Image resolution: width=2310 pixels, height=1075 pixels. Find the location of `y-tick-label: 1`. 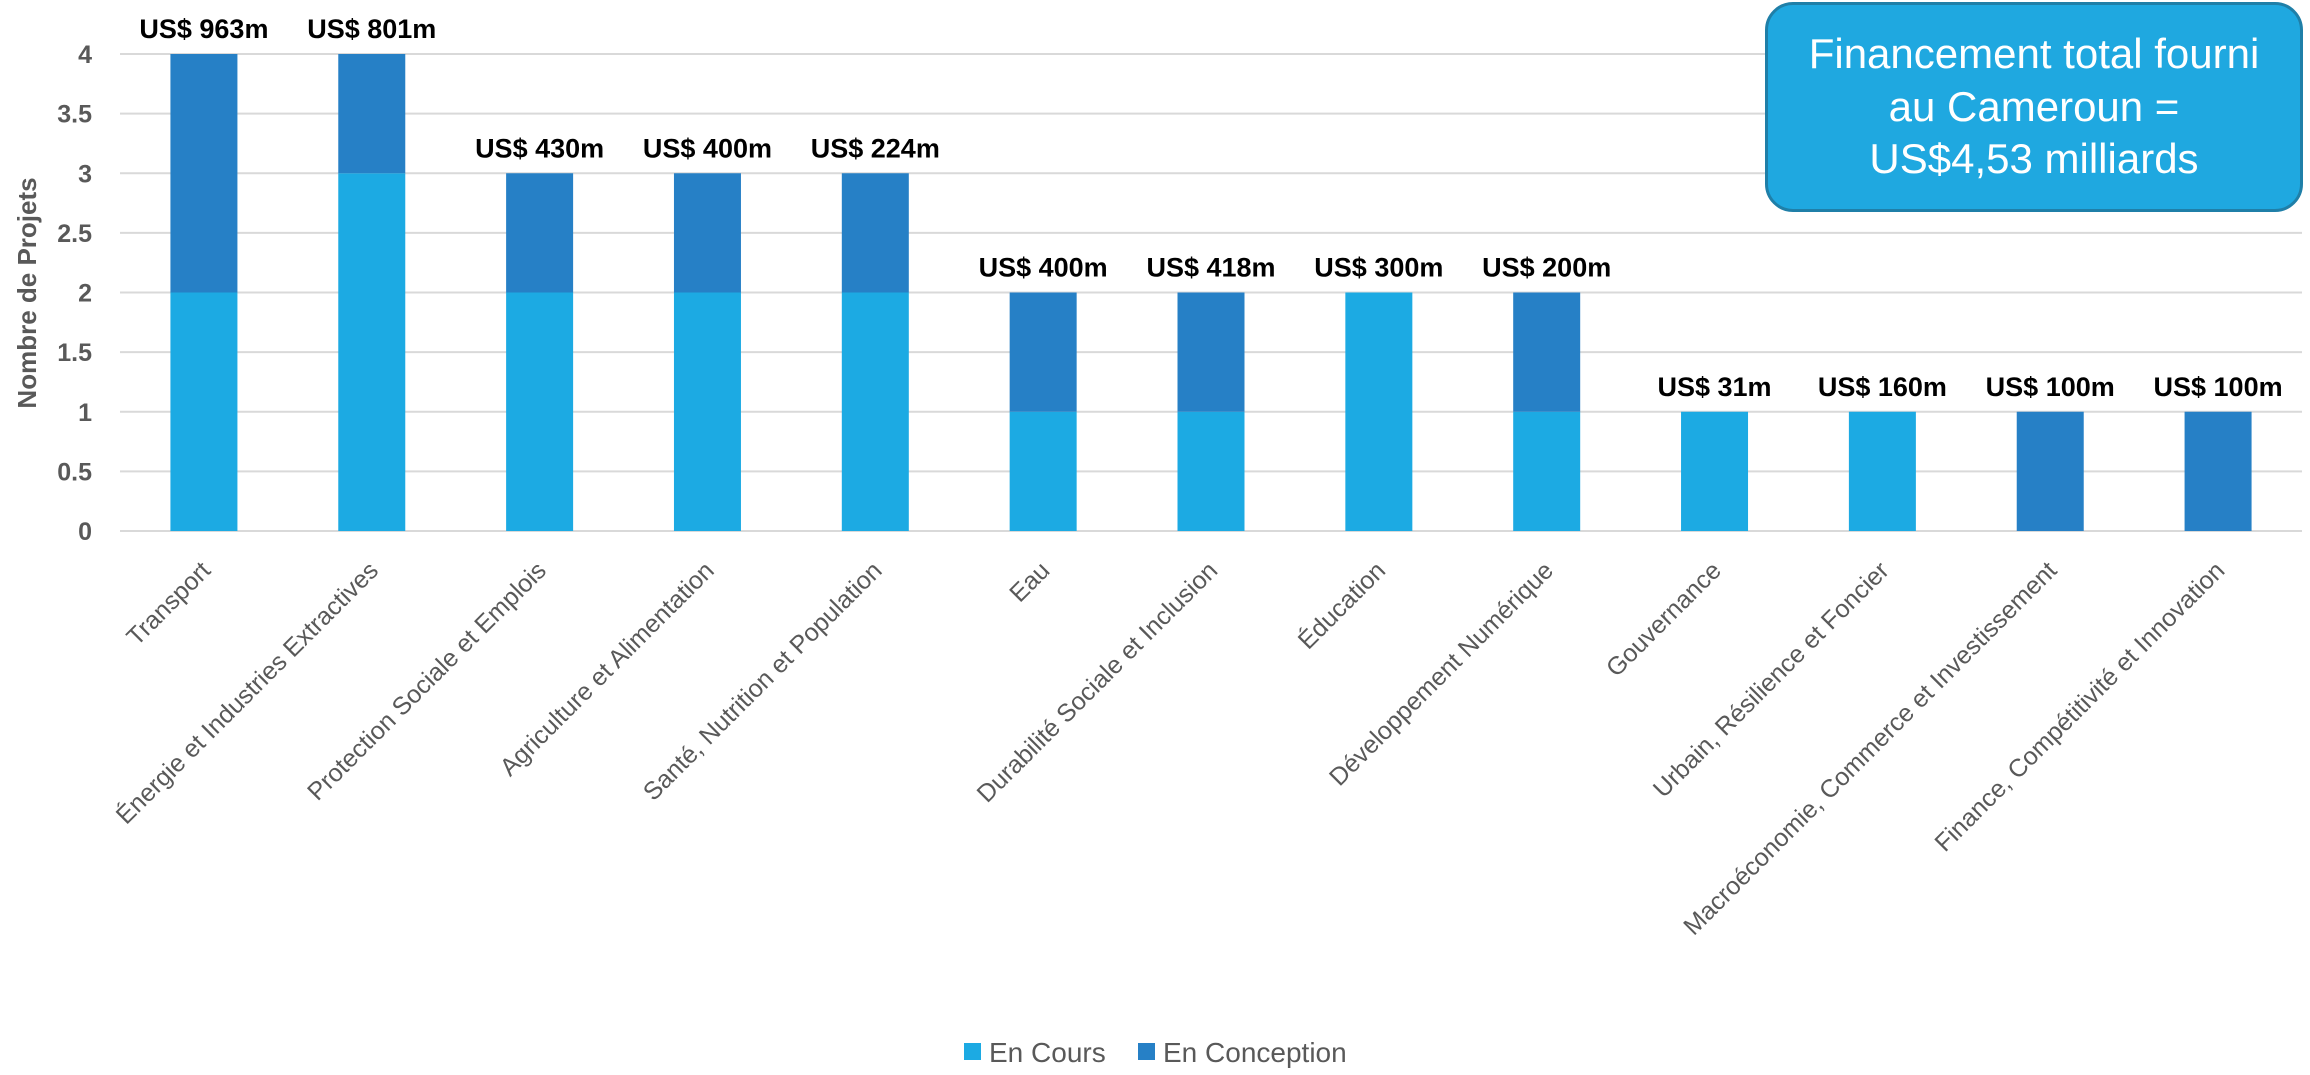

y-tick-label: 1 is located at coordinates (85, 413).